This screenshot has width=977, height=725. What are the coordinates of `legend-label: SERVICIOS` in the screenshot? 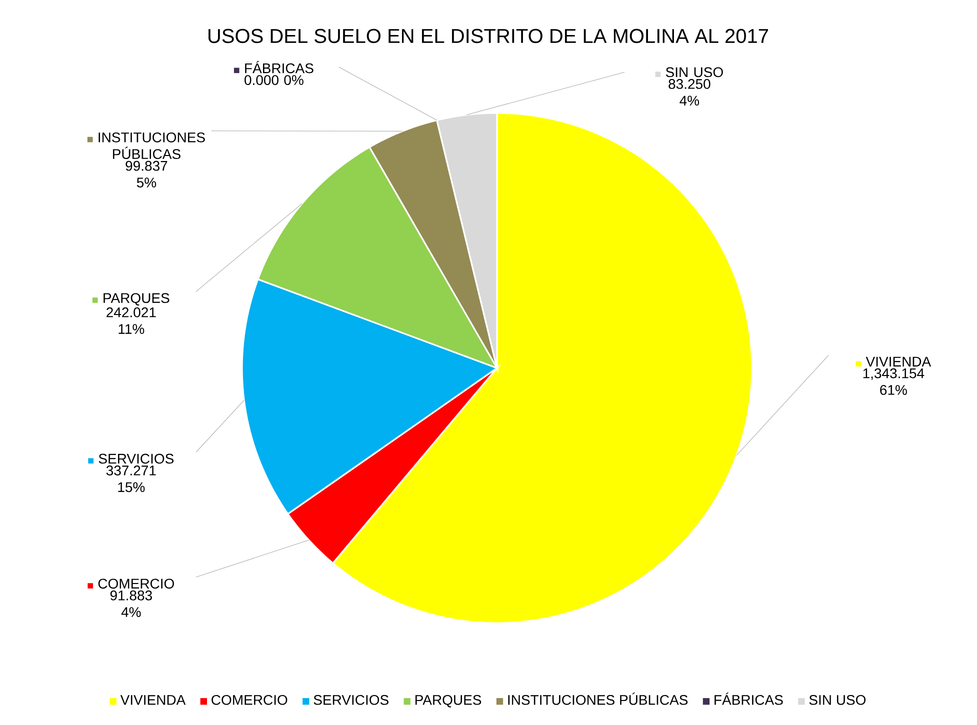 It's located at (136, 459).